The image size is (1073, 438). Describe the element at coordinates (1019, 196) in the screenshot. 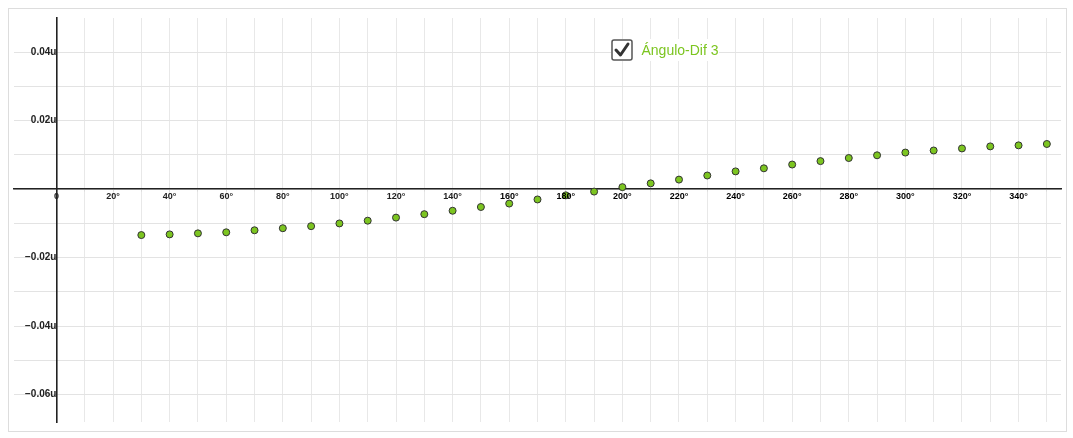

I see `x-tick-label: 340°` at that location.